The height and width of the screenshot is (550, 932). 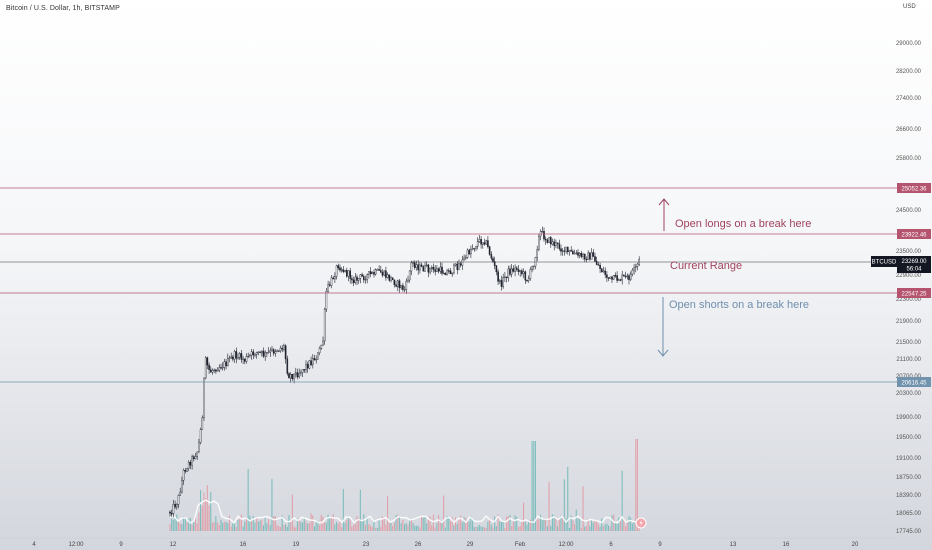 I want to click on price-tick-label: 22900.00, so click(x=909, y=276).